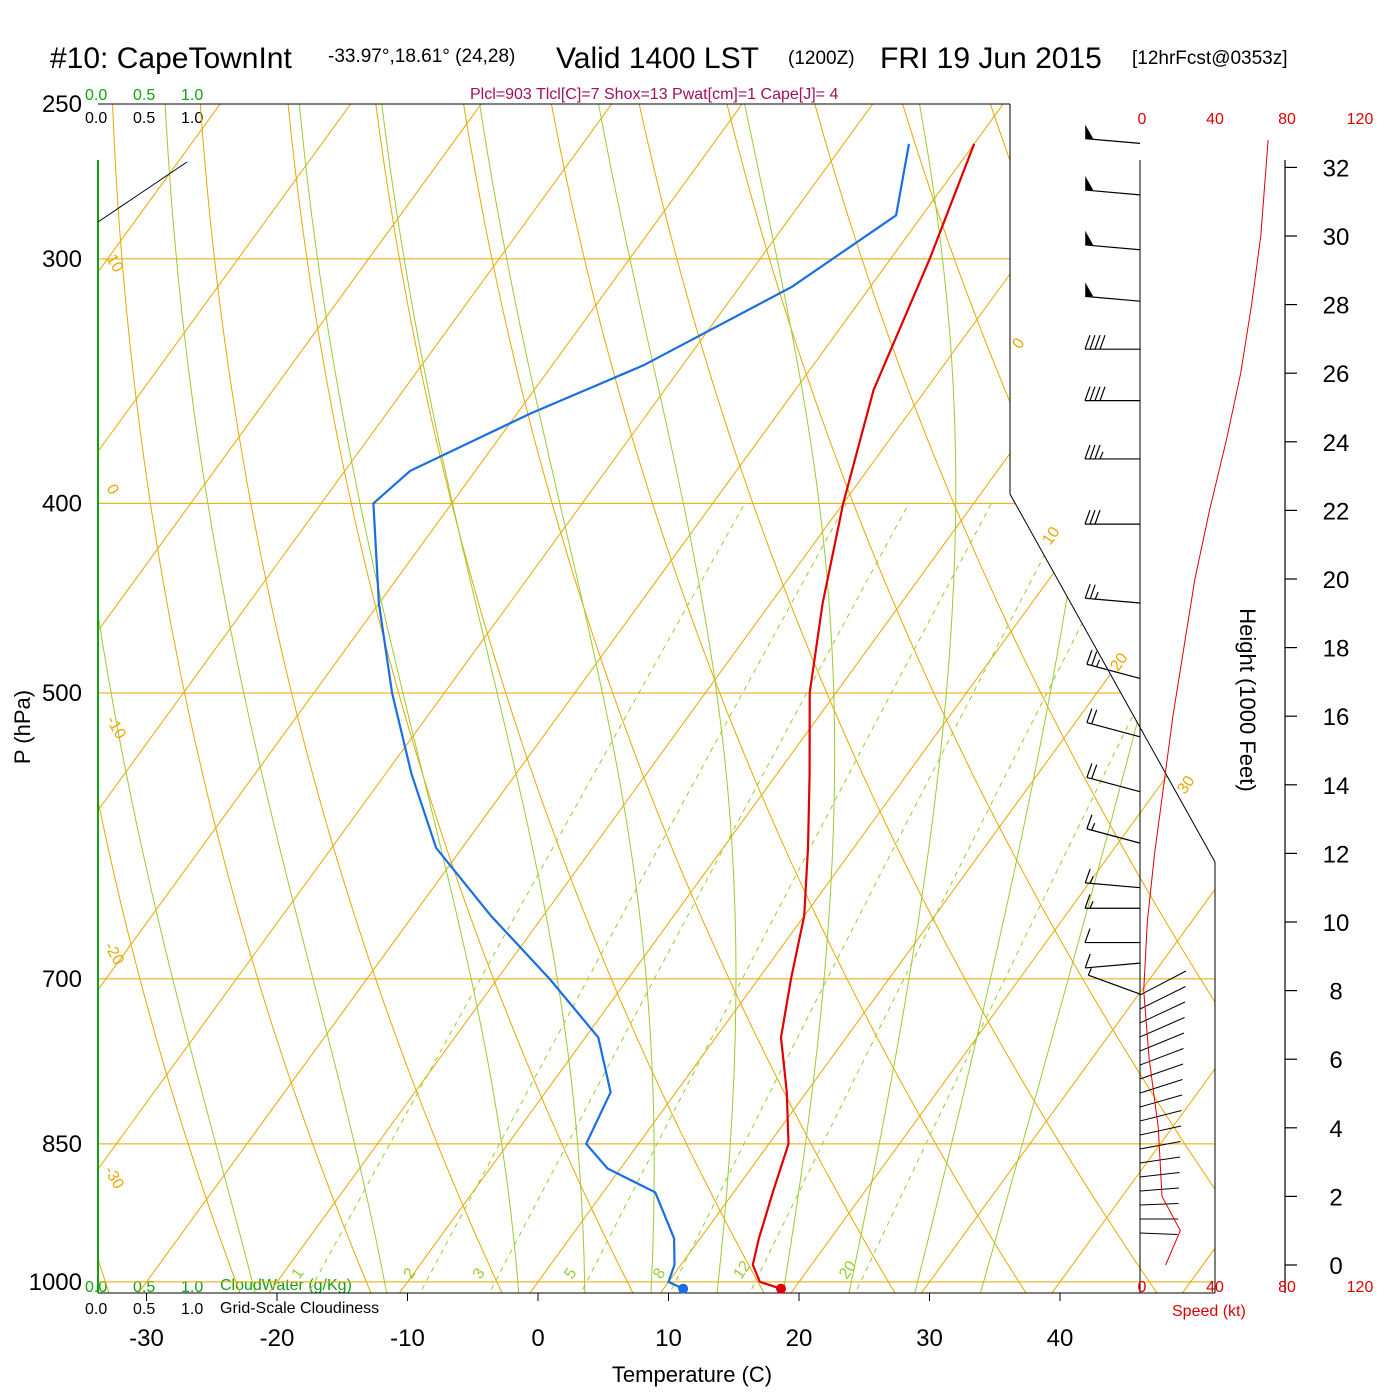 This screenshot has height=1400, width=1400. What do you see at coordinates (1142, 1287) in the screenshot?
I see `speed-tick-label: 0` at bounding box center [1142, 1287].